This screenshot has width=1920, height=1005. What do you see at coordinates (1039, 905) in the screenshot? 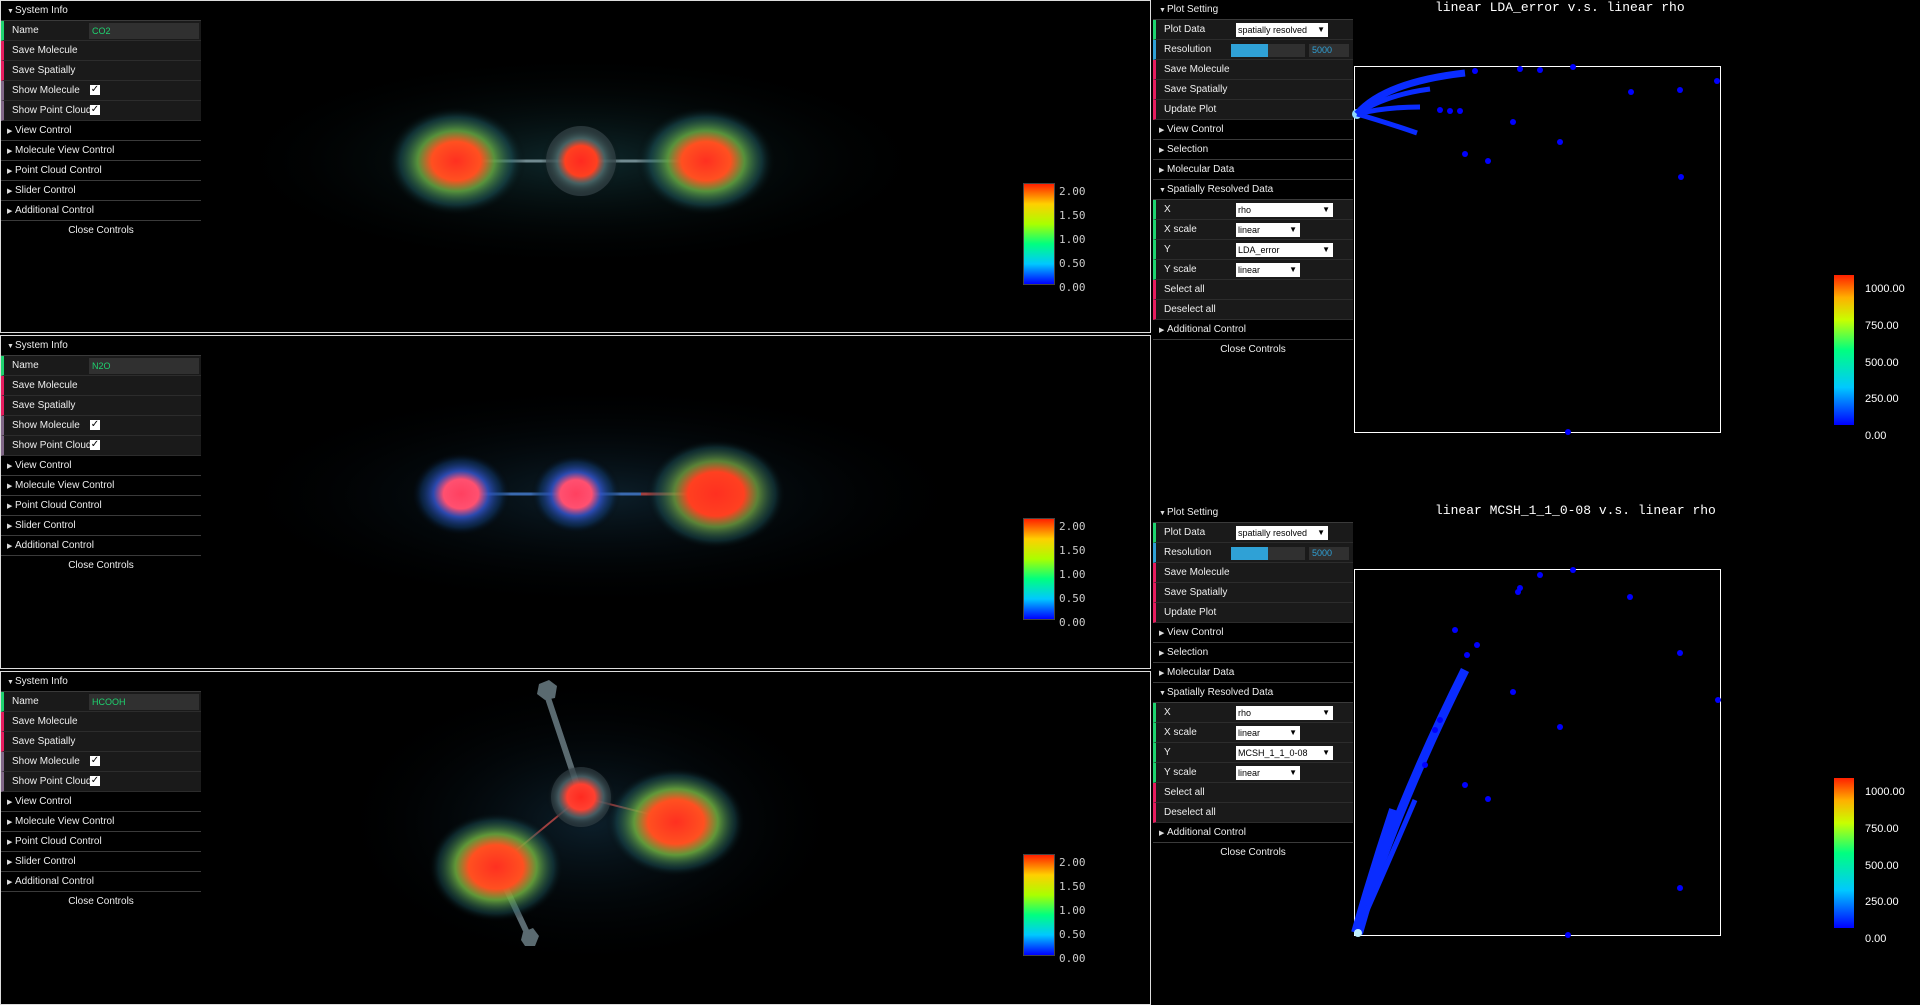
I see `density-colorbar` at bounding box center [1039, 905].